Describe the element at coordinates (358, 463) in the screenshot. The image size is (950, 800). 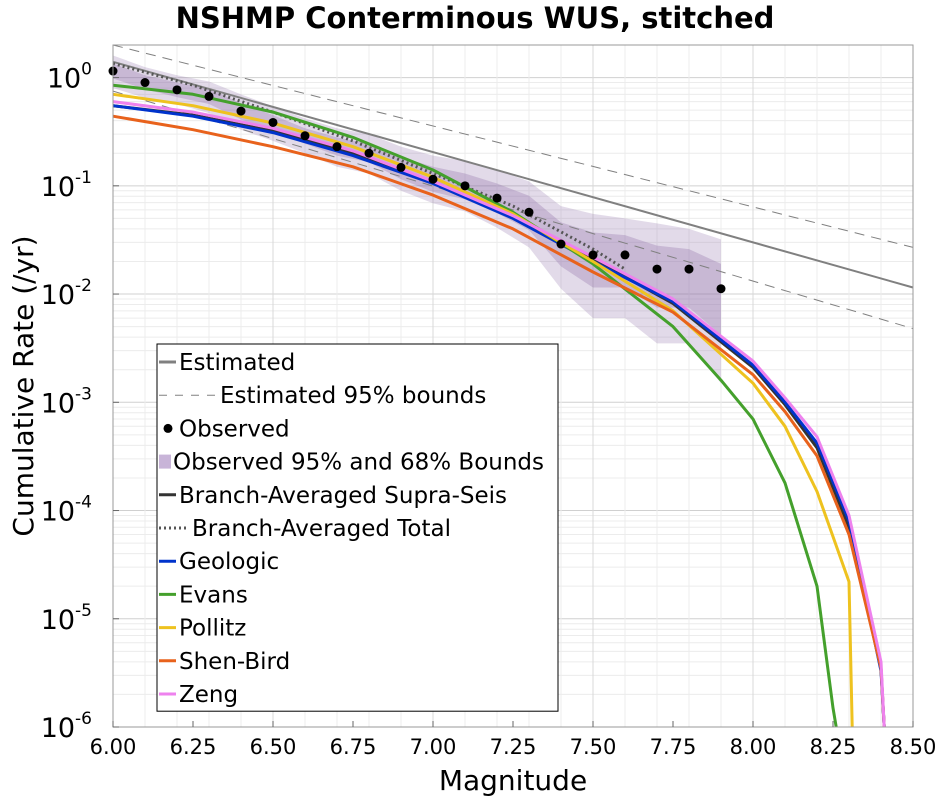
I see `legend-label-observed-95-and-68-bounds: Observed 95% and 68% Bounds` at that location.